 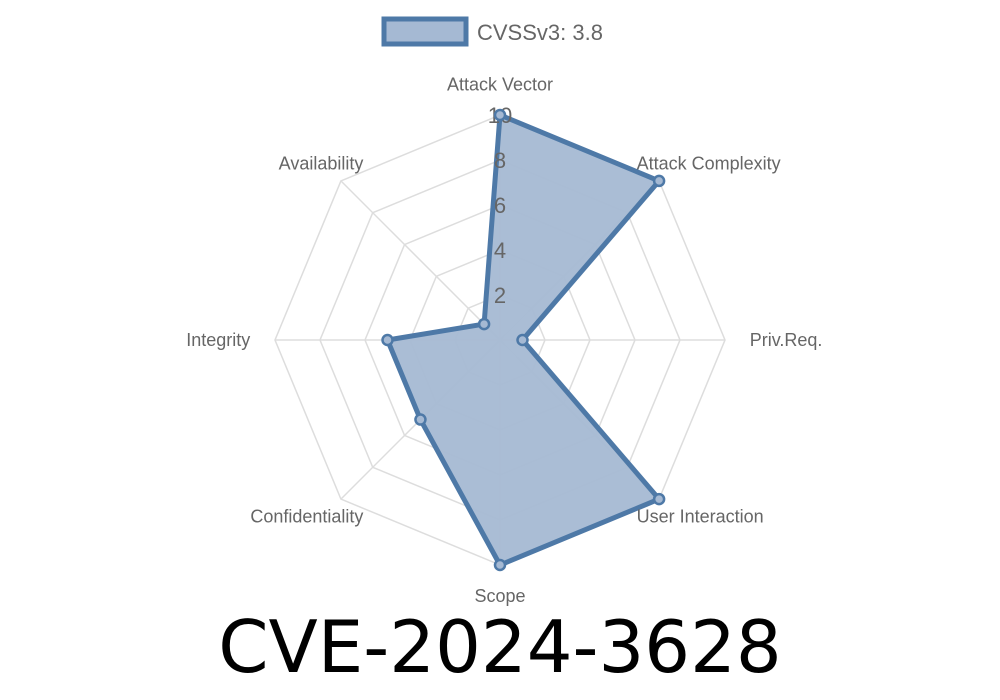 What do you see at coordinates (499, 596) in the screenshot?
I see `axis-label: Scope` at bounding box center [499, 596].